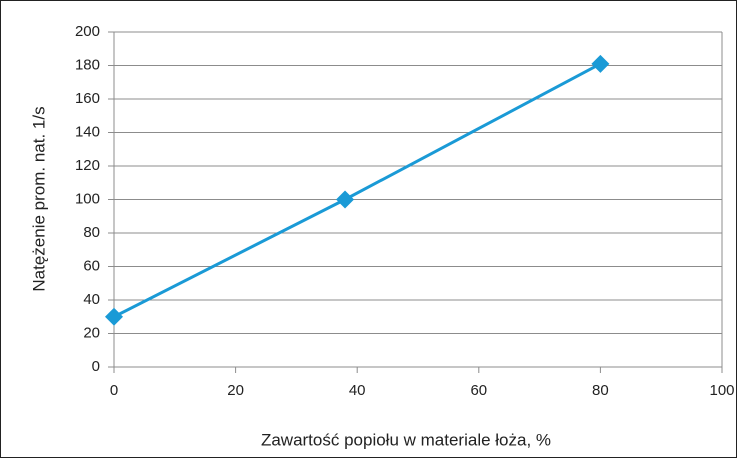 The height and width of the screenshot is (458, 737). Describe the element at coordinates (235, 390) in the screenshot. I see `x-tick-label: 20` at that location.